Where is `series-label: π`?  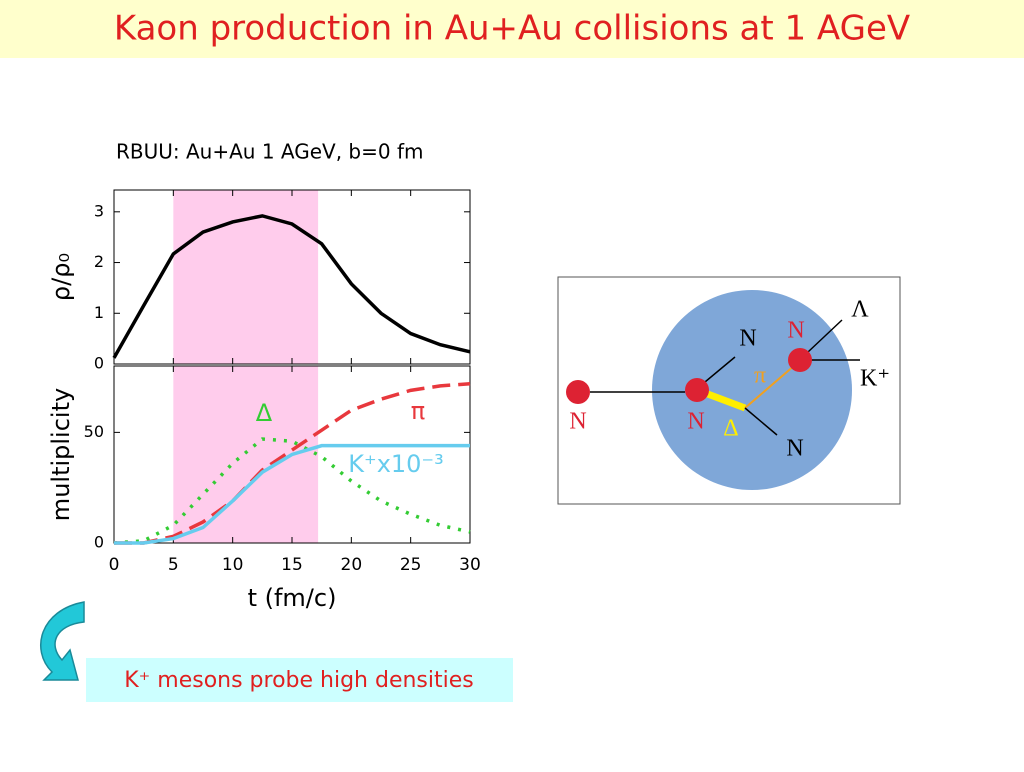
series-label: π is located at coordinates (418, 411).